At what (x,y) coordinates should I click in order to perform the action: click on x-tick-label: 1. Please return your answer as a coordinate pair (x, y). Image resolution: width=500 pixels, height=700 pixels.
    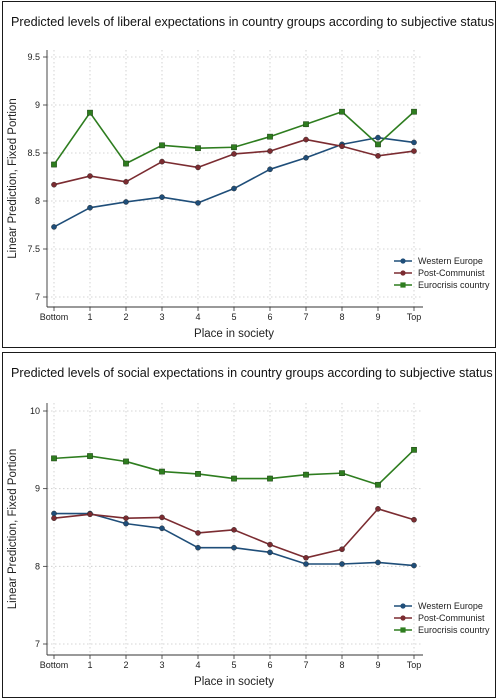
    Looking at the image, I should click on (89, 665).